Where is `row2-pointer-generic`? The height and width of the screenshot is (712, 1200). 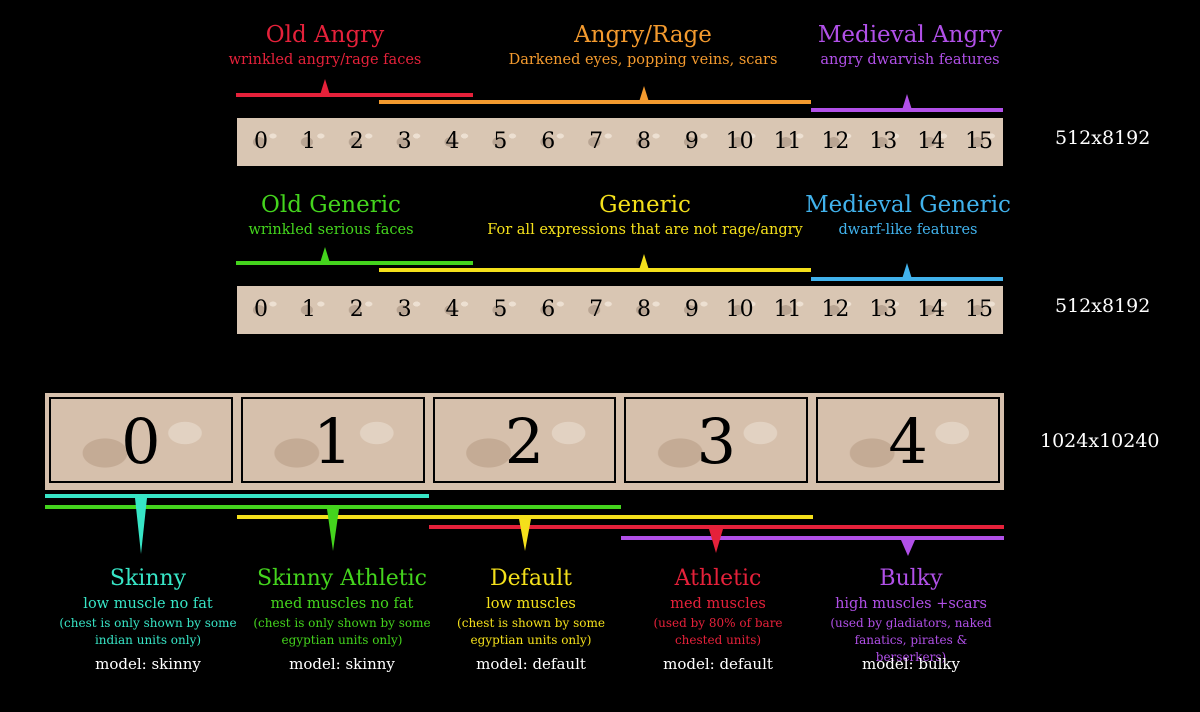
row2-pointer-generic is located at coordinates (644, 262).